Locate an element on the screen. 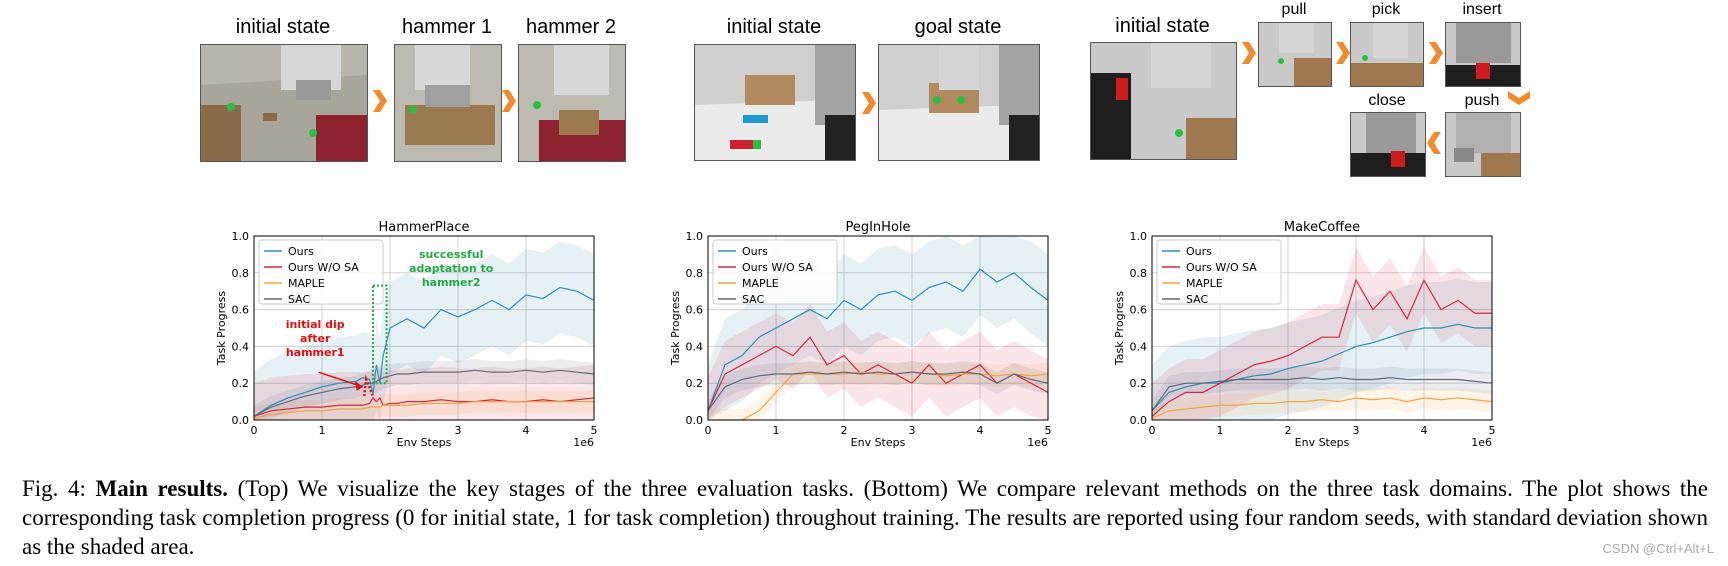  peg-initial-label: initial state is located at coordinates (774, 27).